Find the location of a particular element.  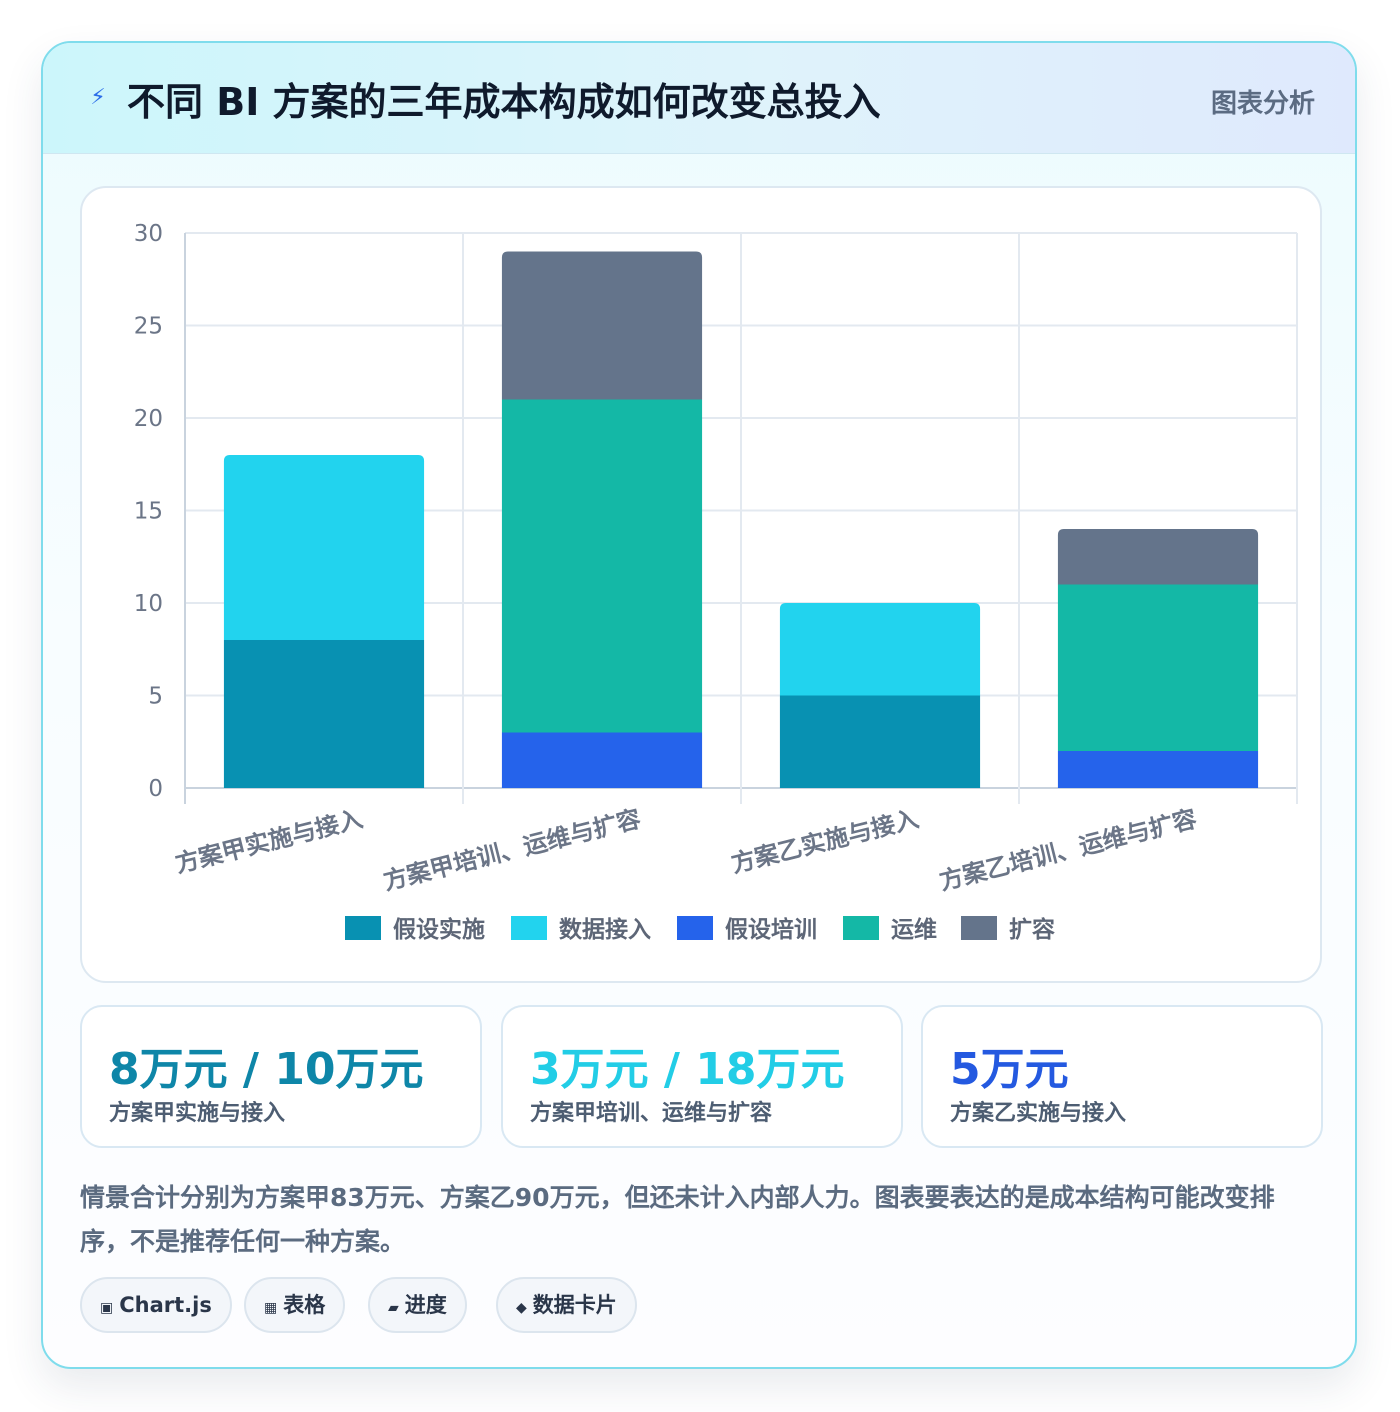

x-tick-label: 方案乙培训、运维与扩容 is located at coordinates (1068, 850).